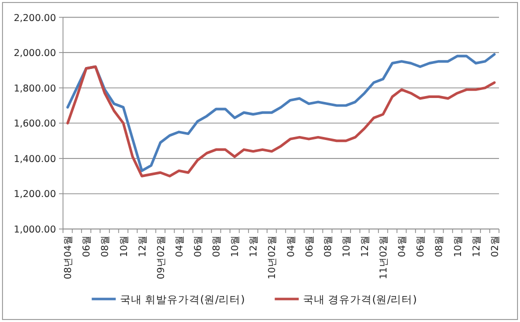 Image resolution: width=520 pixels, height=322 pixels. I want to click on y-tick-label: 2,200.00, so click(35, 18).